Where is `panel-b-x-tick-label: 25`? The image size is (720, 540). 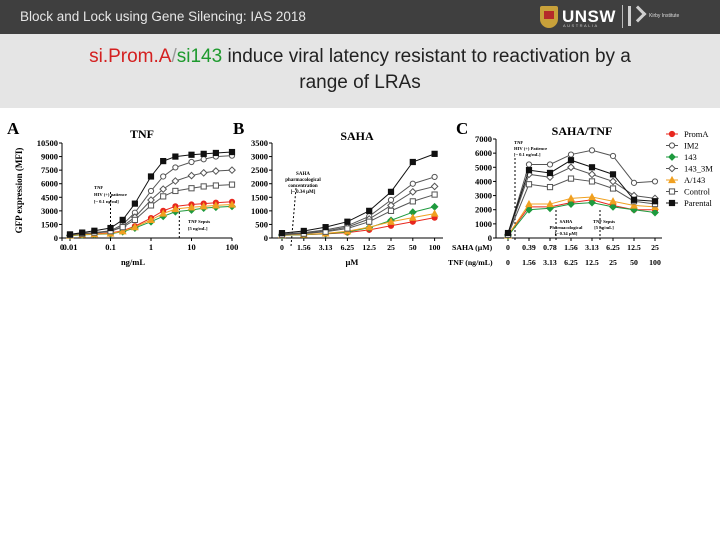 panel-b-x-tick-label: 25 is located at coordinates (391, 247).